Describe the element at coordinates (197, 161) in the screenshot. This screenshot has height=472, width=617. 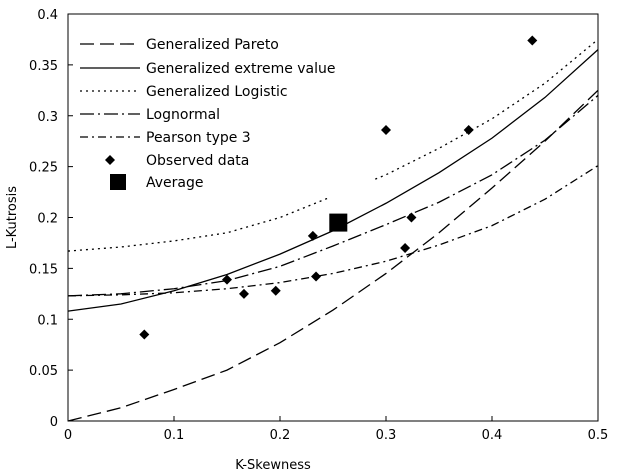
I see `legend-label-observed: Observed data` at that location.